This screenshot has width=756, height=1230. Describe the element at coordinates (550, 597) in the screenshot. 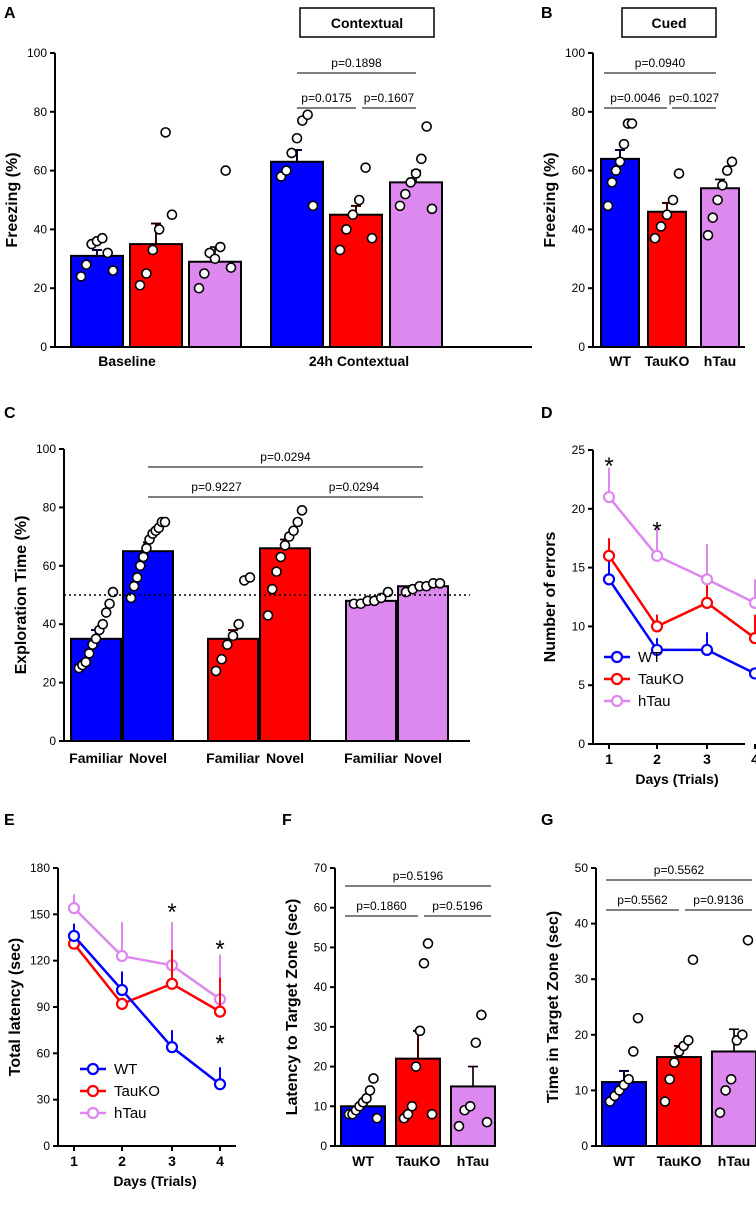

I see `y-axis-title-D: Number of errors` at that location.